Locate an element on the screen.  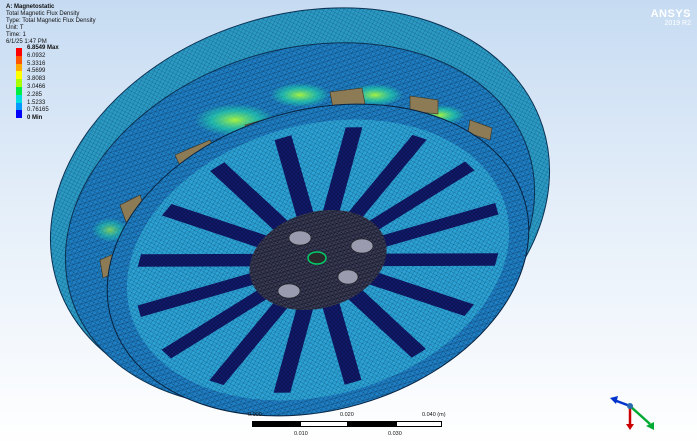
legend-value: 0.76165 is located at coordinates (38, 110).